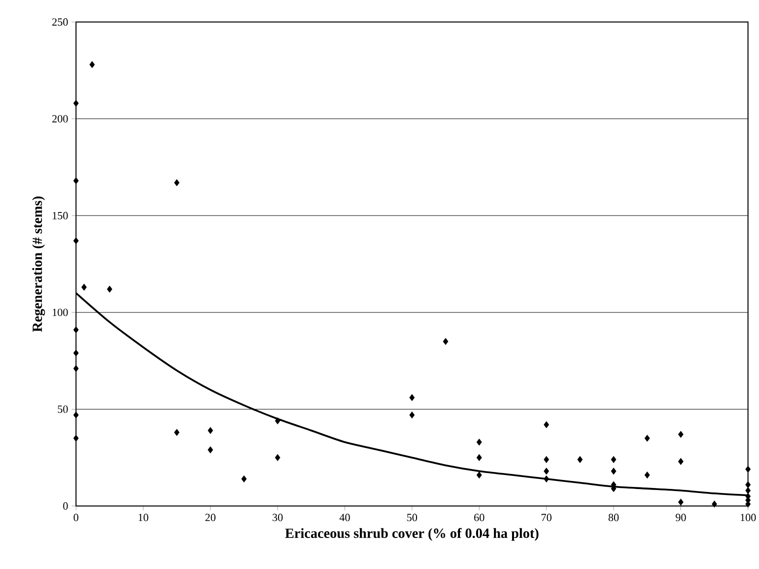 Image resolution: width=759 pixels, height=569 pixels. What do you see at coordinates (60, 216) in the screenshot?
I see `y-tick-label: 150` at bounding box center [60, 216].